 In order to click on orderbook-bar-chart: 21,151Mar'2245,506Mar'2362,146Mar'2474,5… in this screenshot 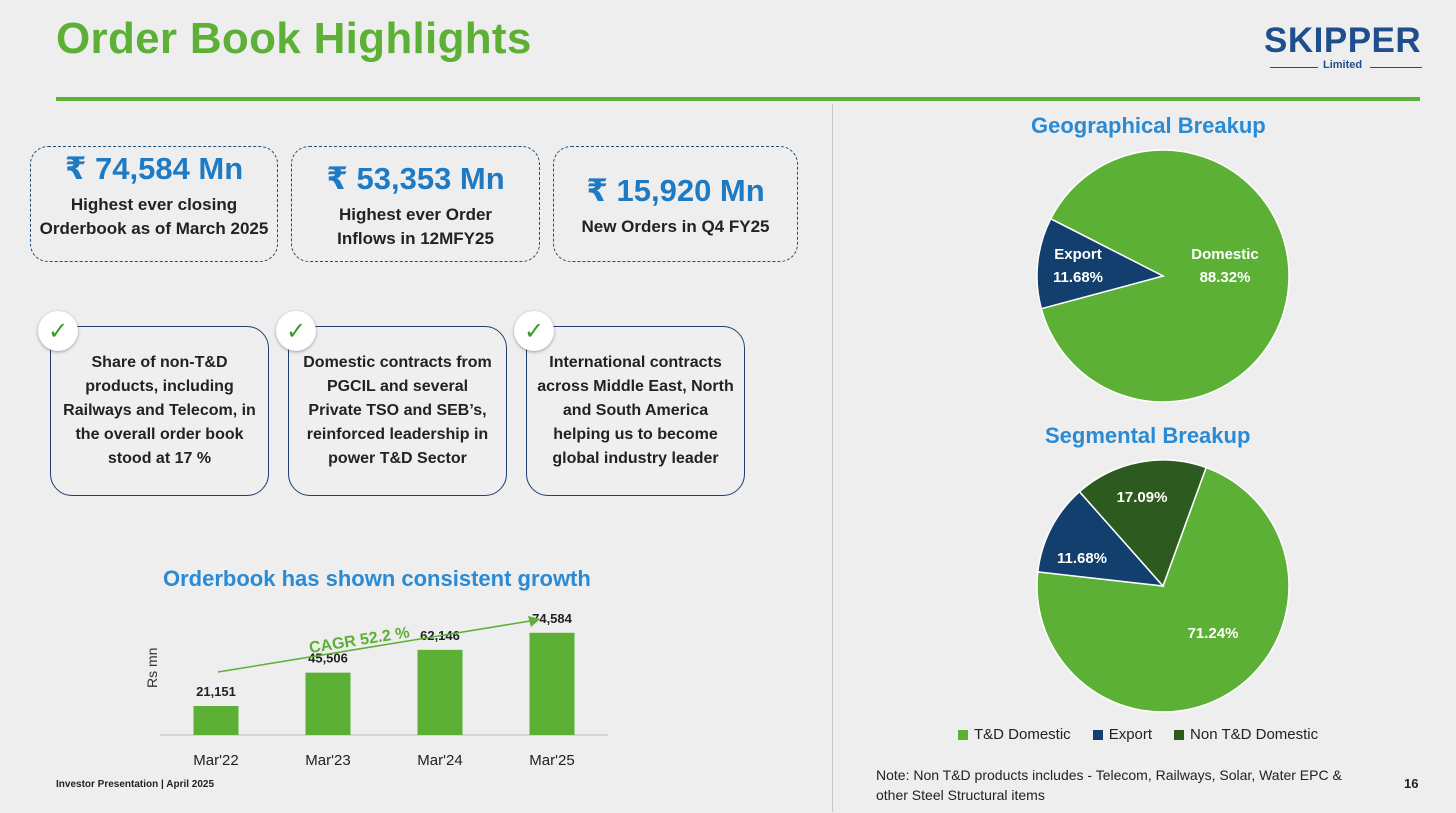, I will do `click(376, 690)`.